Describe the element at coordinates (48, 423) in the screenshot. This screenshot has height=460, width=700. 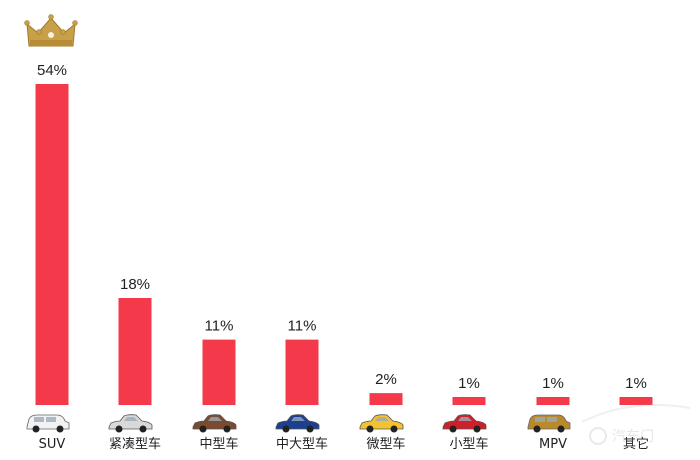
I see `suv-white-icon` at that location.